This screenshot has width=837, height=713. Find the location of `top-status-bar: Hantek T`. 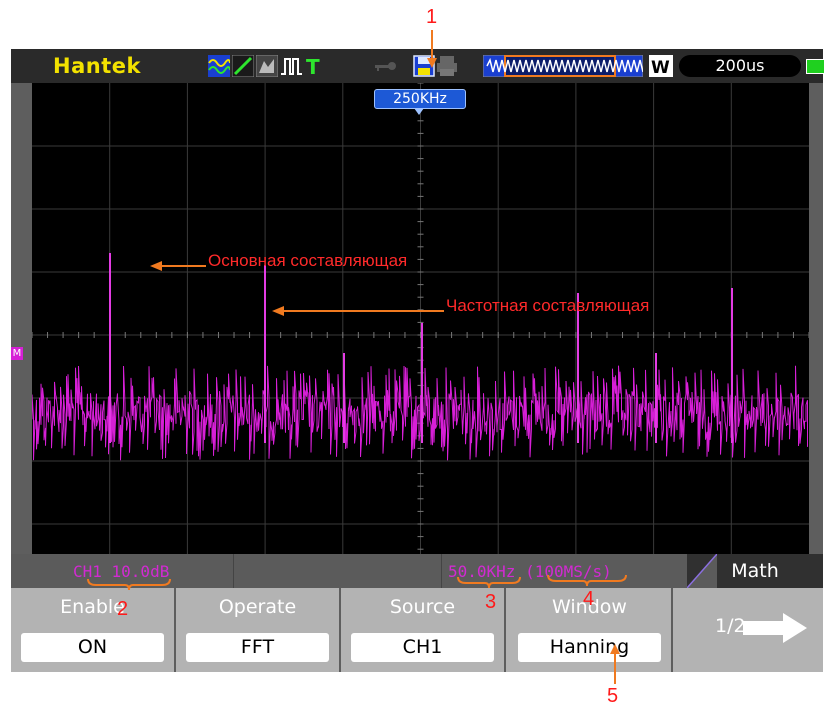

top-status-bar: Hantek T is located at coordinates (418, 66).